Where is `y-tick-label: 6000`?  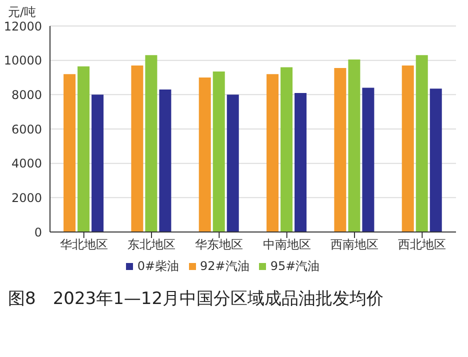 y-tick-label: 6000 is located at coordinates (26, 129).